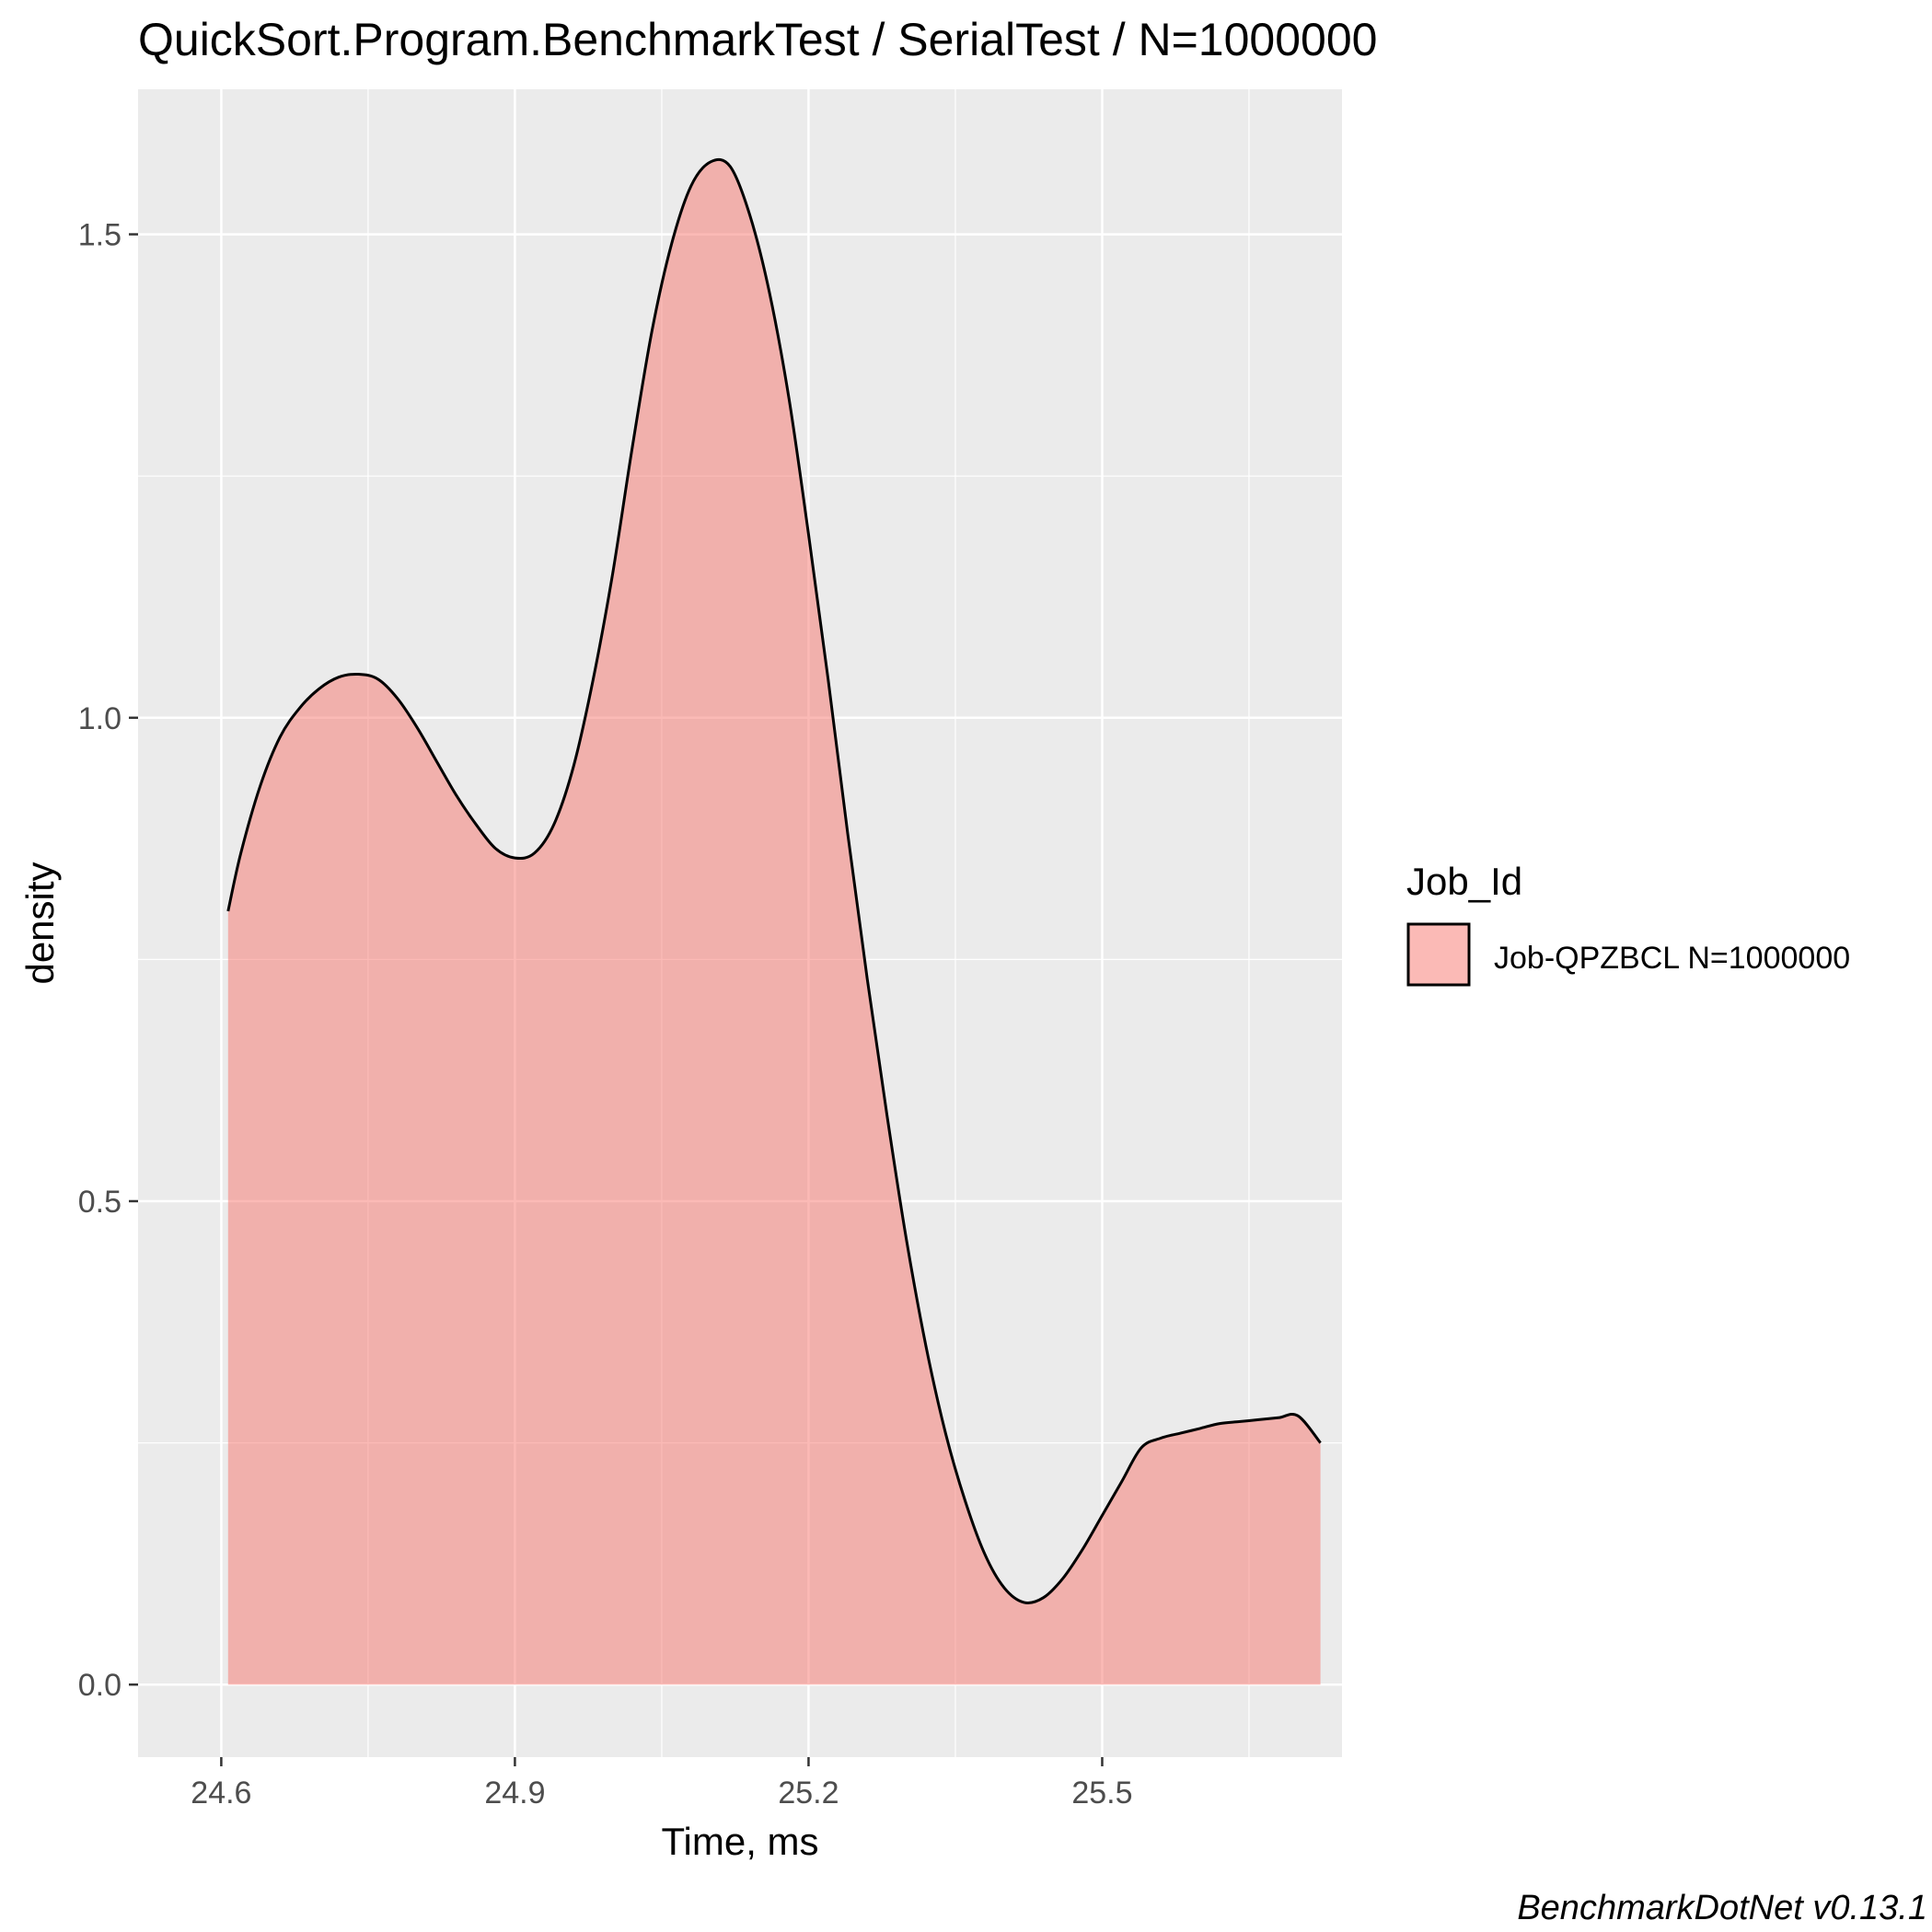 Image resolution: width=1932 pixels, height=1932 pixels. Describe the element at coordinates (108, 960) in the screenshot. I see `y-axis: 0.0 0.5 1.0 1.5` at that location.